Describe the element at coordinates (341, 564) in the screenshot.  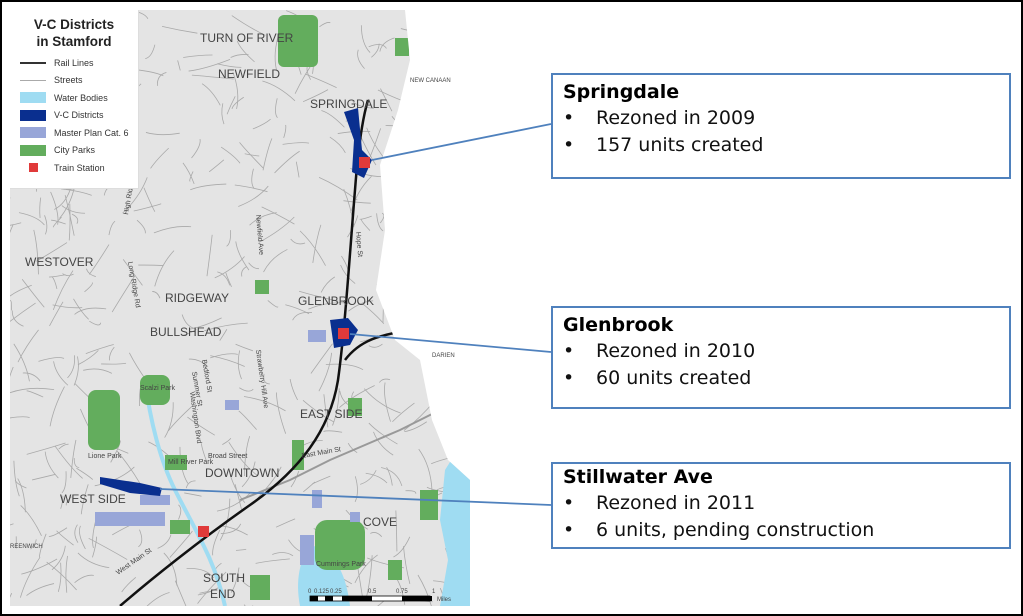
I see `park-cummings: Cummings Park` at that location.